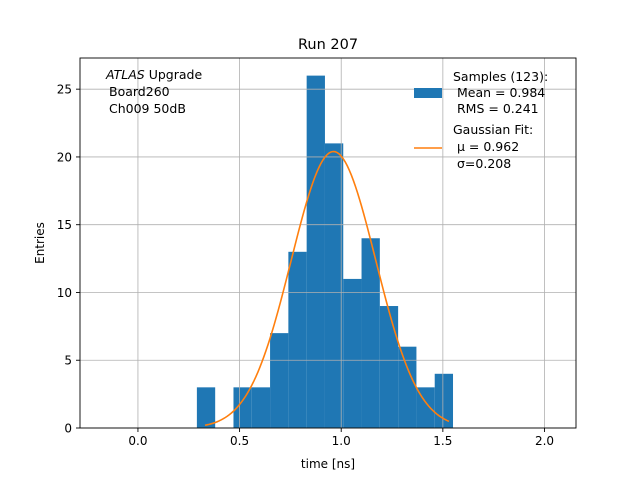 This screenshot has width=640, height=480. I want to click on y-tick-label: 20, so click(64, 157).